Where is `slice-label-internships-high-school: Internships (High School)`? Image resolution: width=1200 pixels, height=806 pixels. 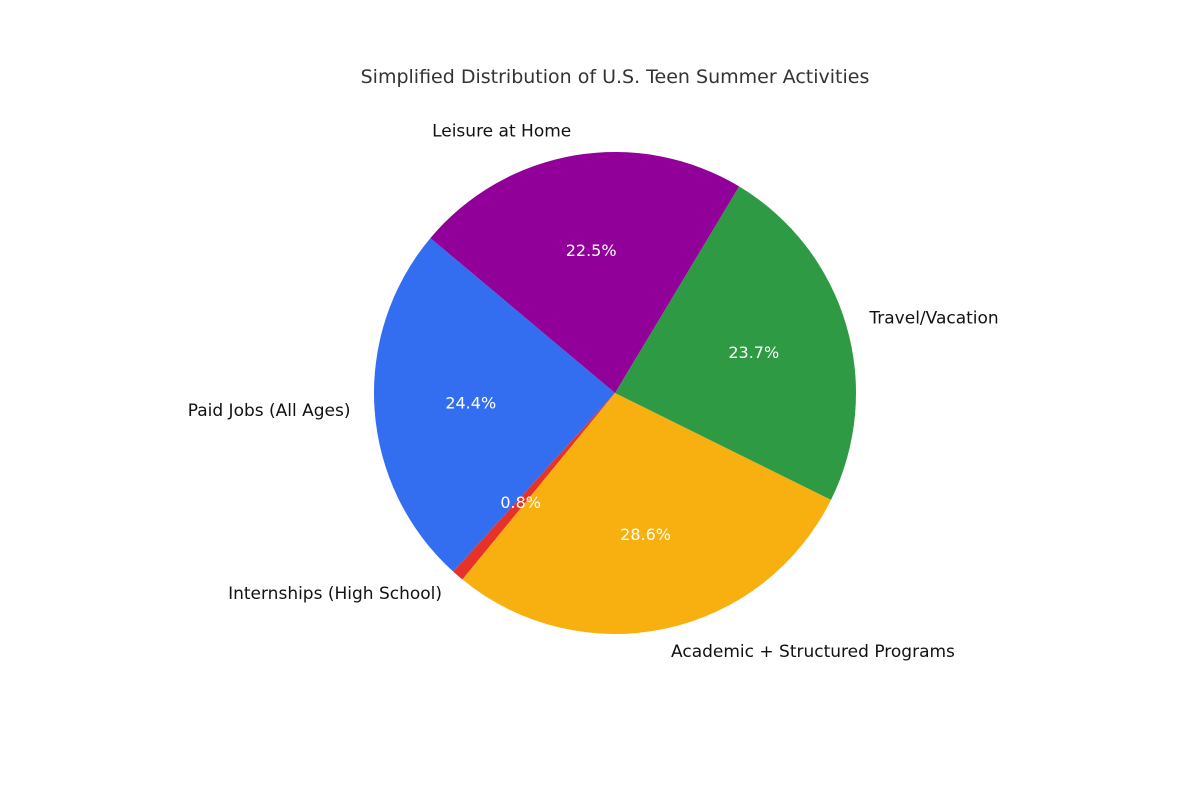
slice-label-internships-high-school: Internships (High School) is located at coordinates (335, 594).